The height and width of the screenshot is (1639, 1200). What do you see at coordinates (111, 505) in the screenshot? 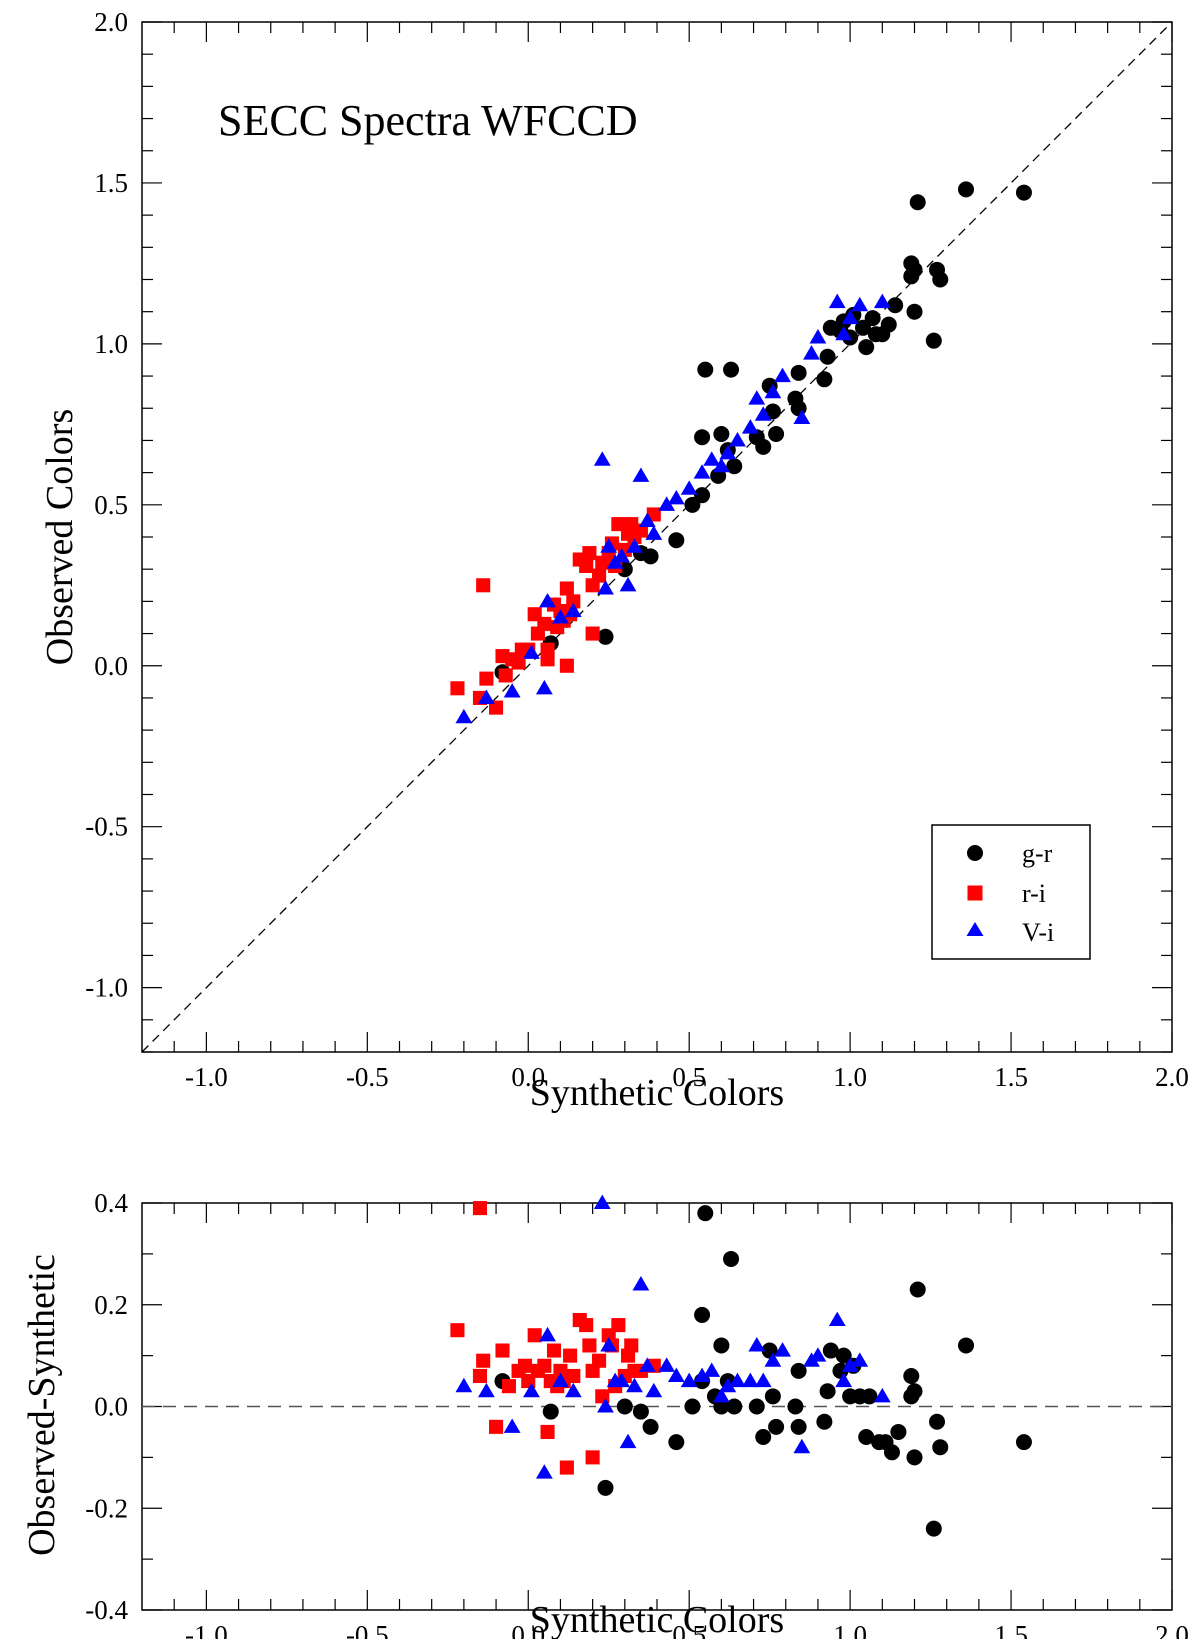
I see `y-tick-label: 0.5` at bounding box center [111, 505].